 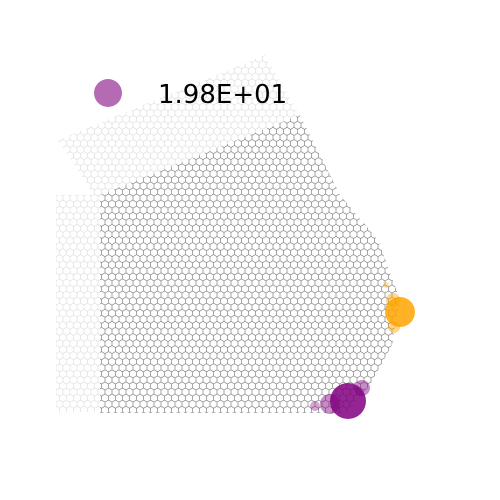 What do you see at coordinates (108, 93) in the screenshot?
I see `legend-marker` at bounding box center [108, 93].